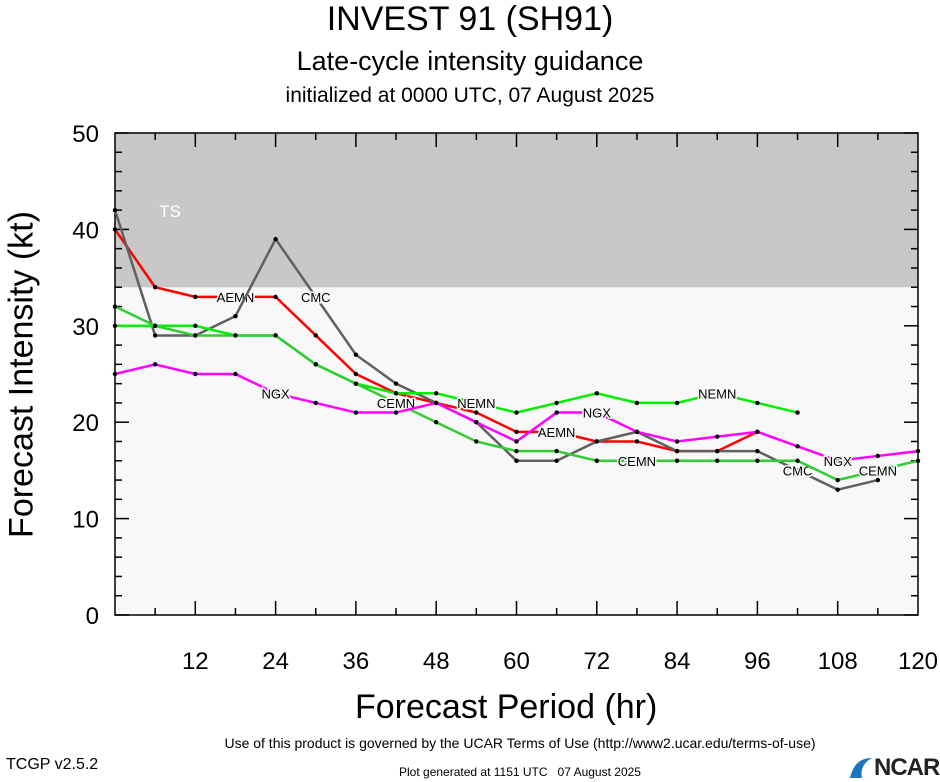 The height and width of the screenshot is (782, 940). What do you see at coordinates (52, 764) in the screenshot?
I see `version-text: TCGP v2.5.2` at bounding box center [52, 764].